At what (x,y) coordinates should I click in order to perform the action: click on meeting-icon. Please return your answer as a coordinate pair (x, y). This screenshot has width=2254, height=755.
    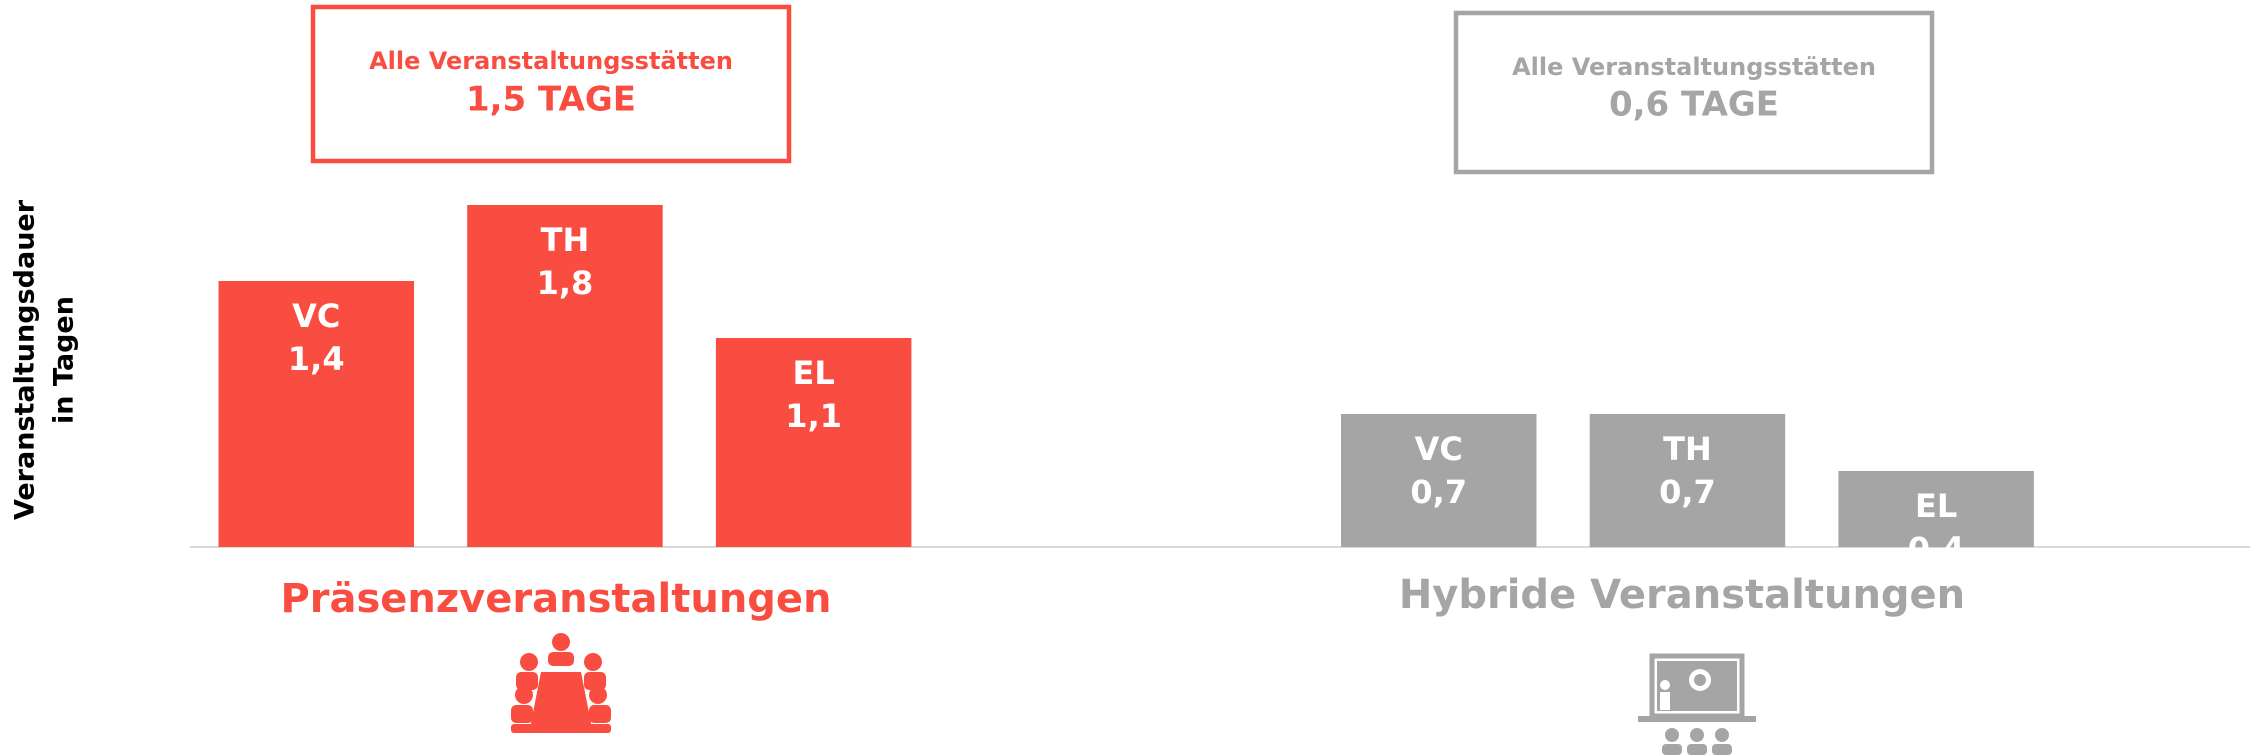
    Looking at the image, I should click on (561, 683).